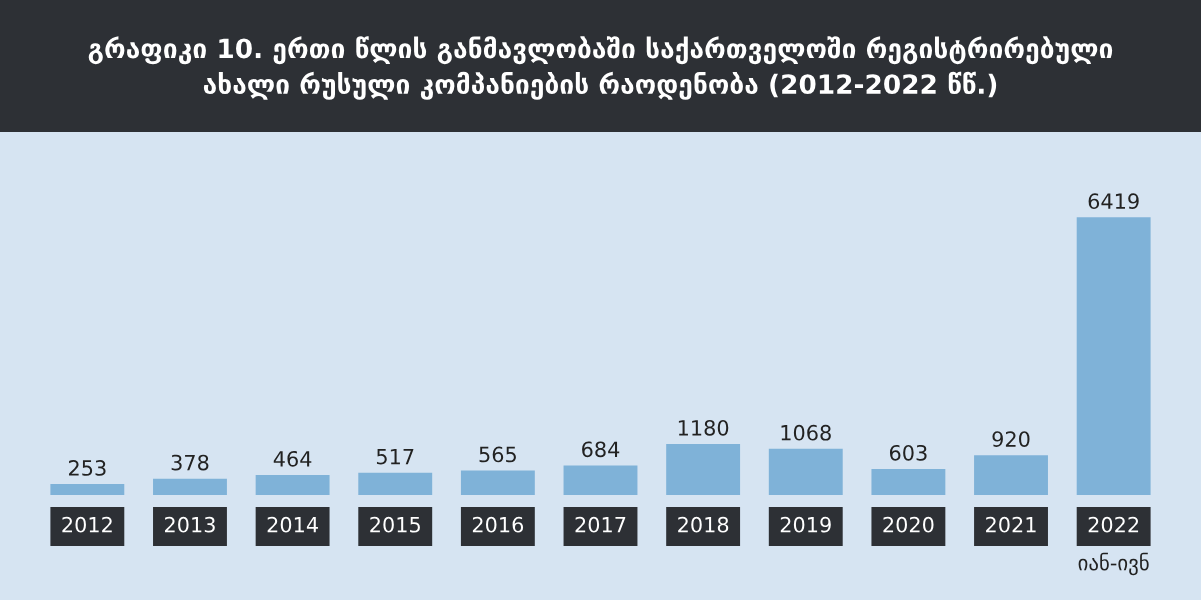  What do you see at coordinates (292, 458) in the screenshot?
I see `data-label: 464` at bounding box center [292, 458].